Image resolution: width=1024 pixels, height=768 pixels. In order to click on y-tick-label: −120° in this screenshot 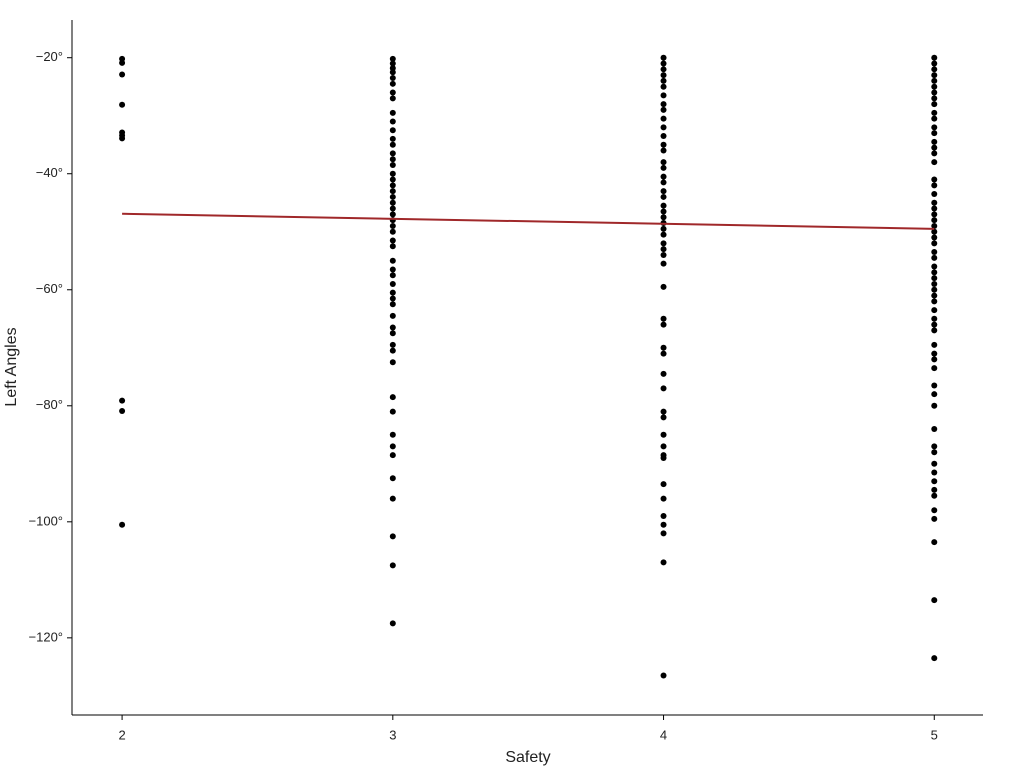, I will do `click(46, 636)`.